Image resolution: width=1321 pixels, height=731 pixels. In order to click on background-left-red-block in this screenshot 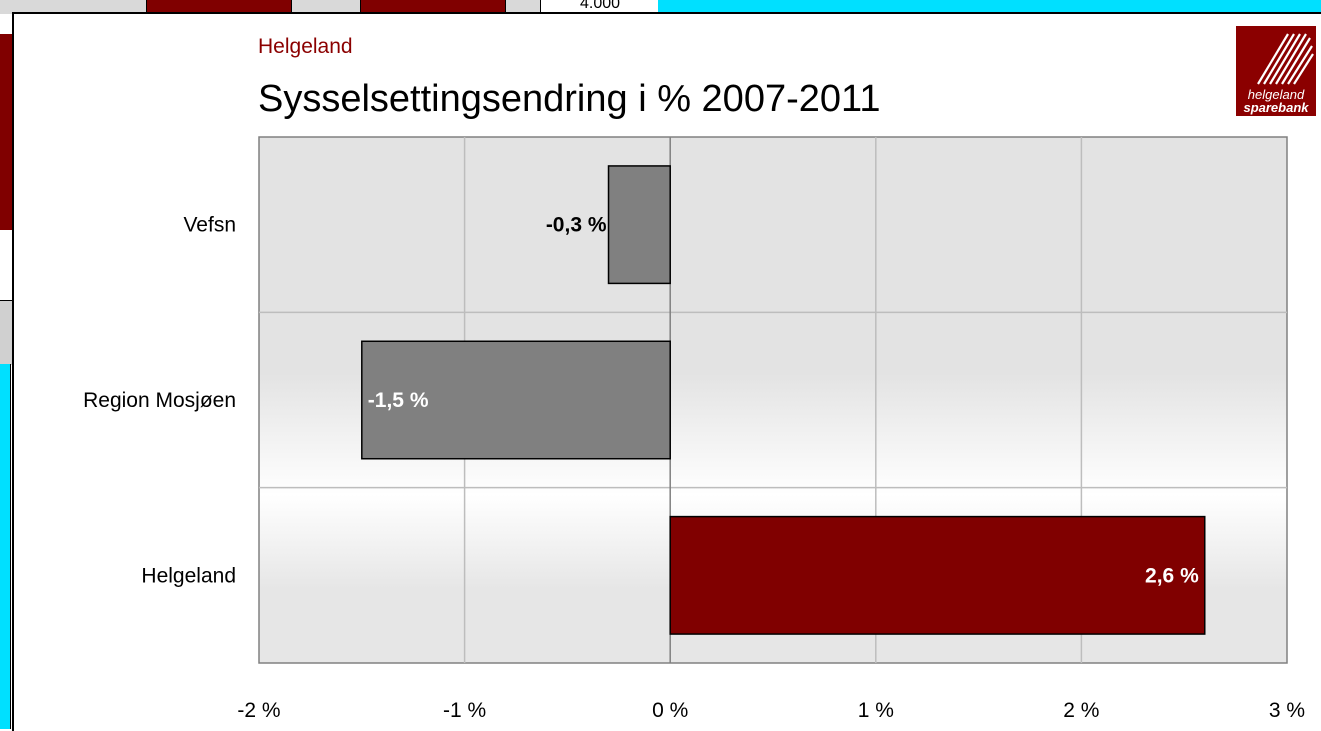, I will do `click(7, 132)`.